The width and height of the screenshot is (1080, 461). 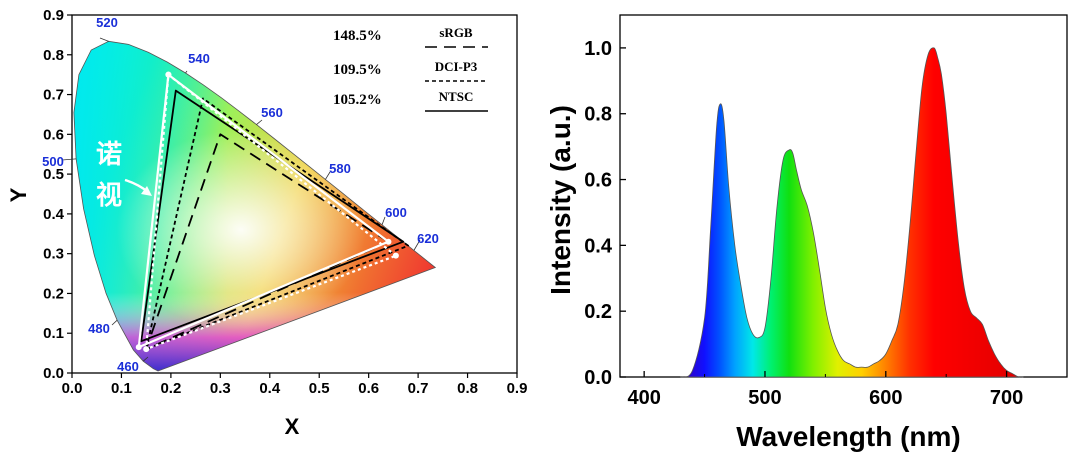 What do you see at coordinates (99, 328) in the screenshot?
I see `wavelength-label-480: 480` at bounding box center [99, 328].